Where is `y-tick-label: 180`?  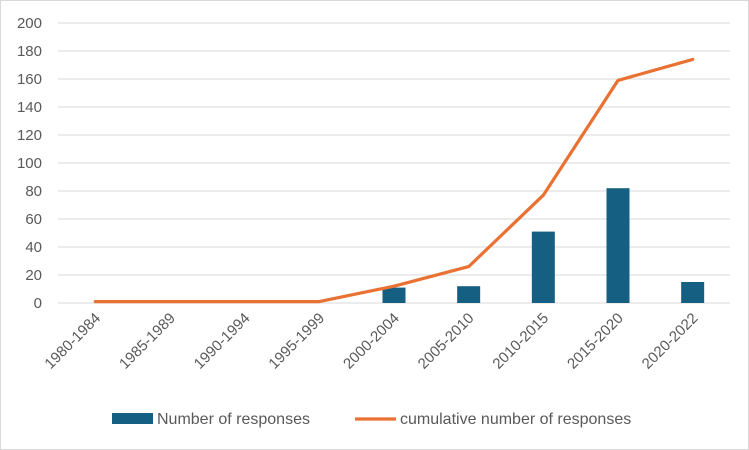 y-tick-label: 180 is located at coordinates (29, 51).